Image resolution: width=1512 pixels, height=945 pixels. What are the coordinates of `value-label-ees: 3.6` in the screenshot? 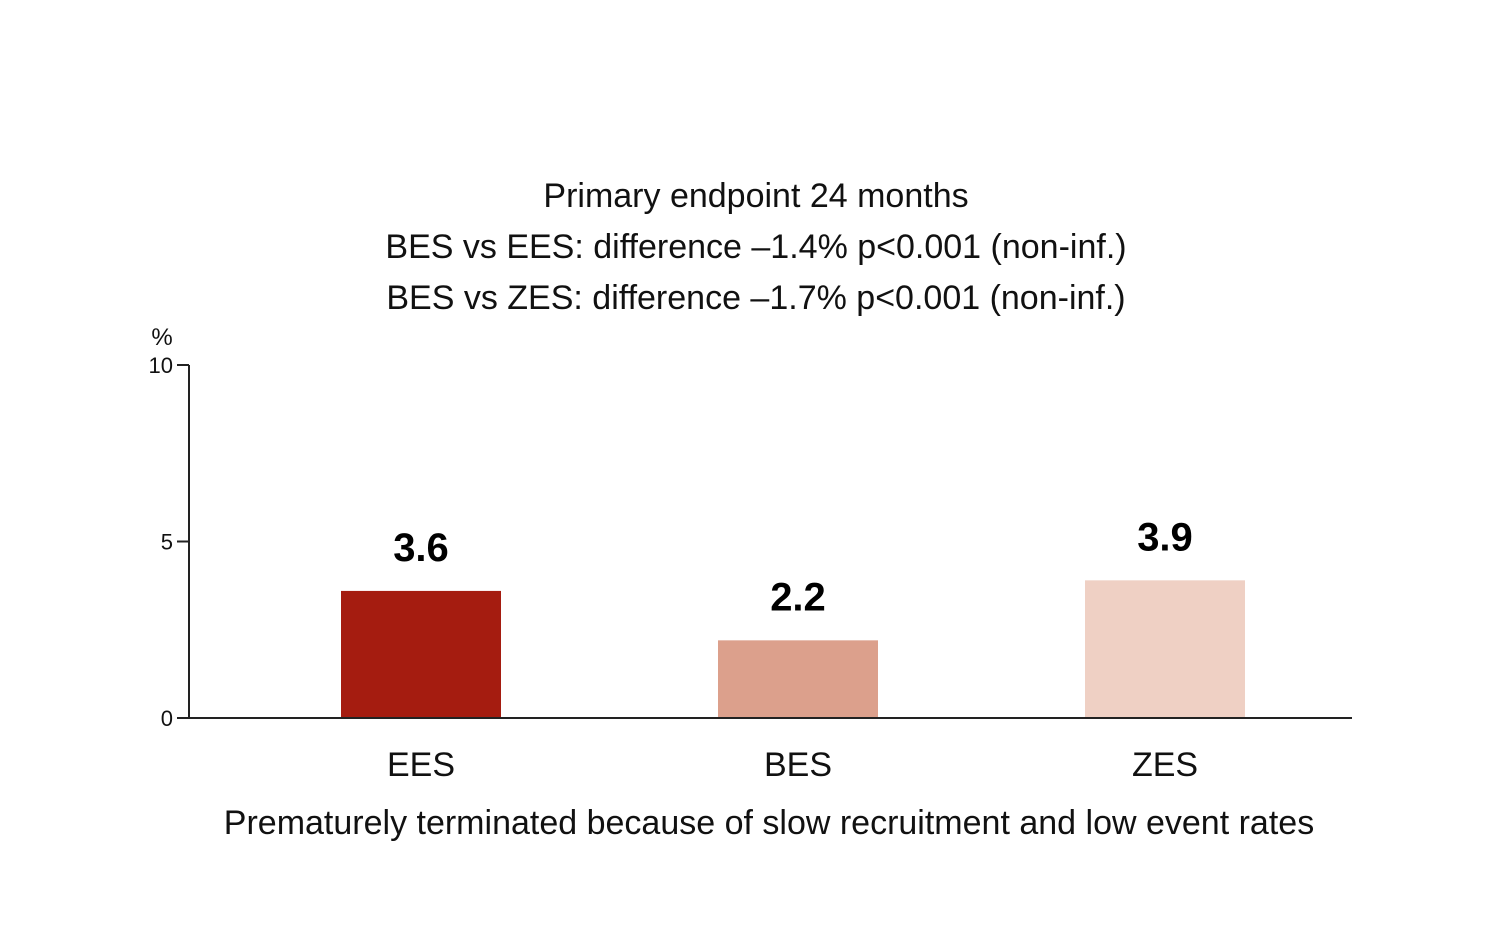 It's located at (421, 548).